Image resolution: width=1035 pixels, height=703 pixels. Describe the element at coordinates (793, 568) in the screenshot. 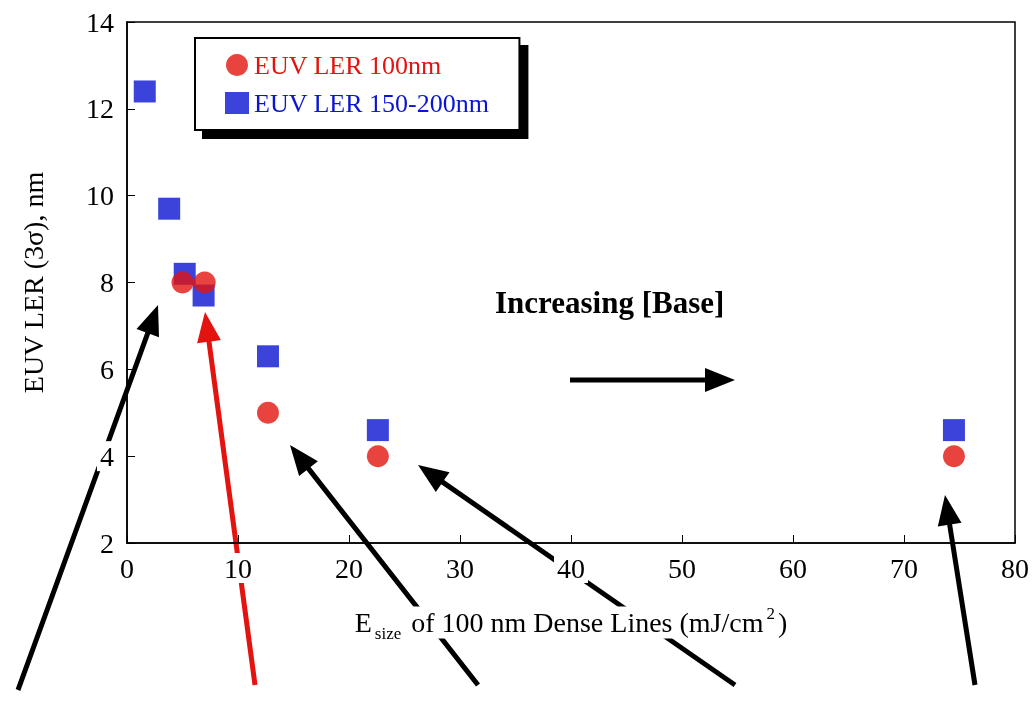

I see `x-tick-label: 60` at that location.